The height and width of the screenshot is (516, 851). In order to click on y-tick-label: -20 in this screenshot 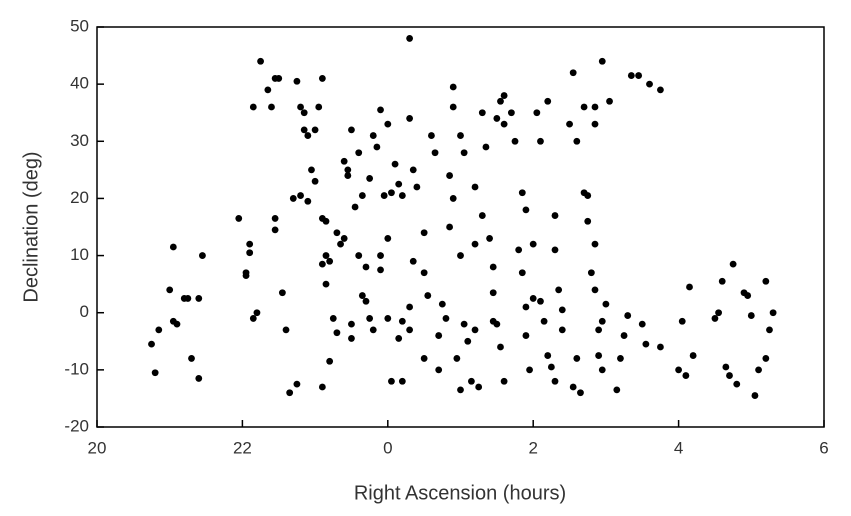, I will do `click(76, 425)`.